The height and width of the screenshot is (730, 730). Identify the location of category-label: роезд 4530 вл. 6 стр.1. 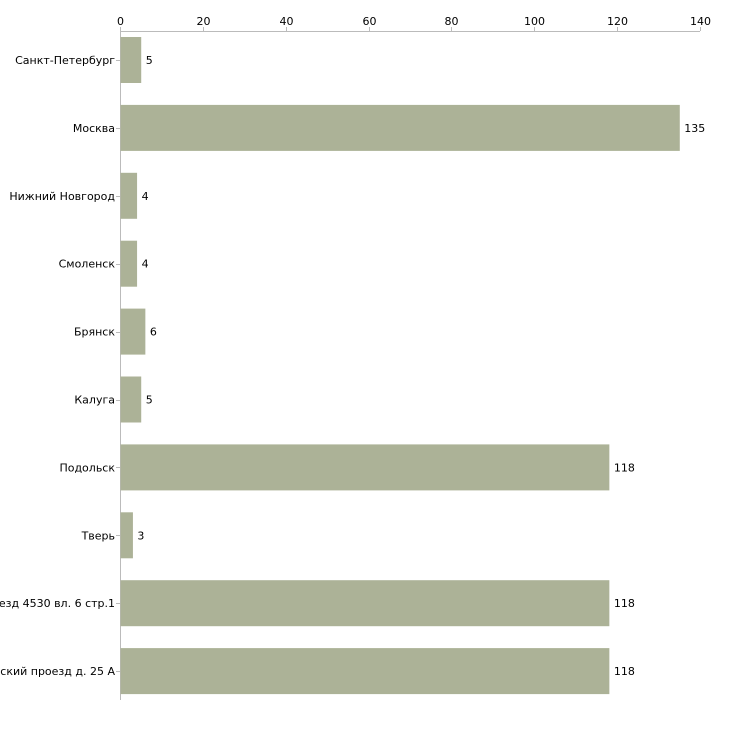
(57, 603).